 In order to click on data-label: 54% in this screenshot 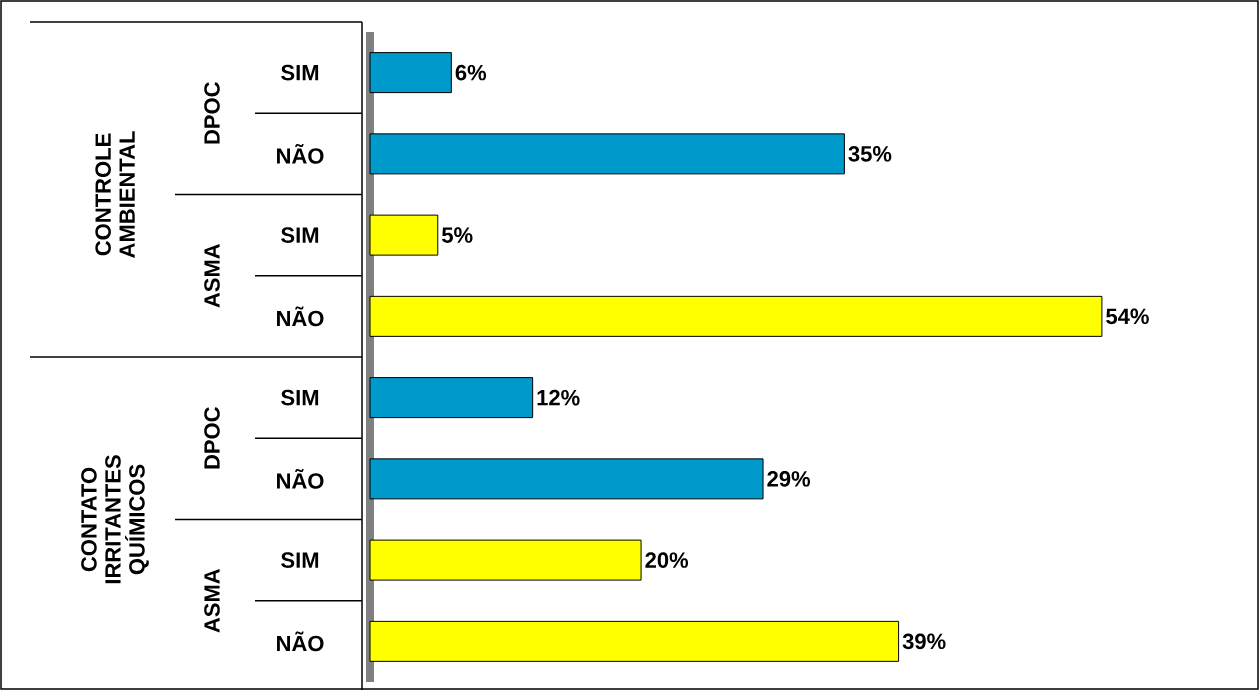, I will do `click(1127, 316)`.